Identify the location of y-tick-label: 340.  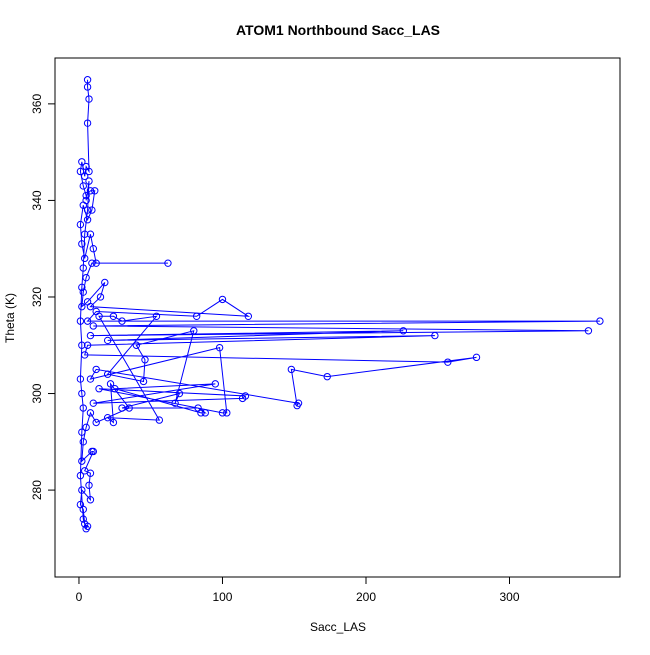
(37, 200).